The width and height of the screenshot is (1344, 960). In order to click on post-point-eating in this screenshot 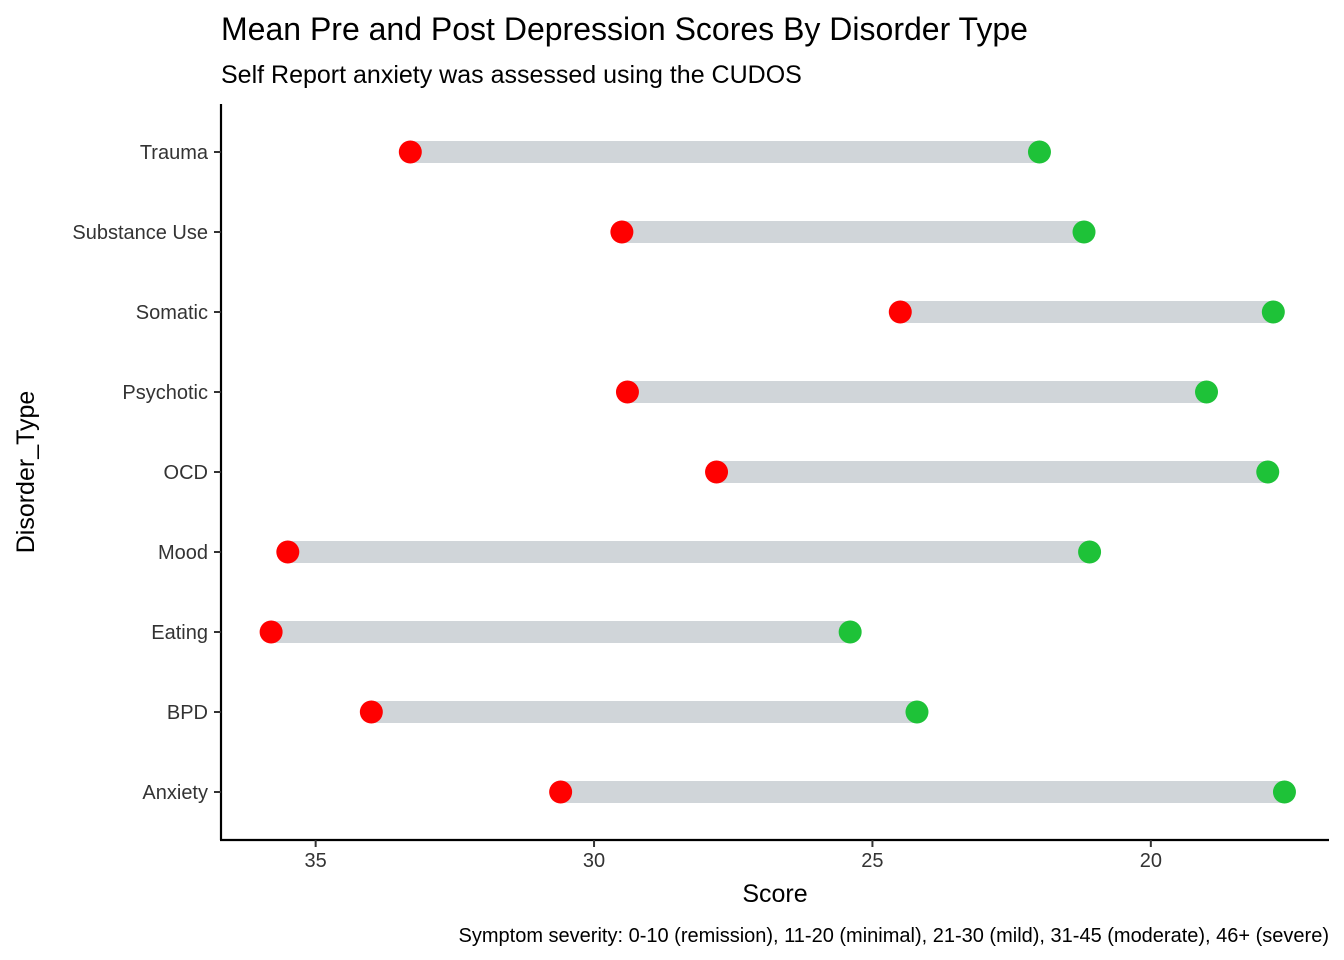, I will do `click(850, 632)`.